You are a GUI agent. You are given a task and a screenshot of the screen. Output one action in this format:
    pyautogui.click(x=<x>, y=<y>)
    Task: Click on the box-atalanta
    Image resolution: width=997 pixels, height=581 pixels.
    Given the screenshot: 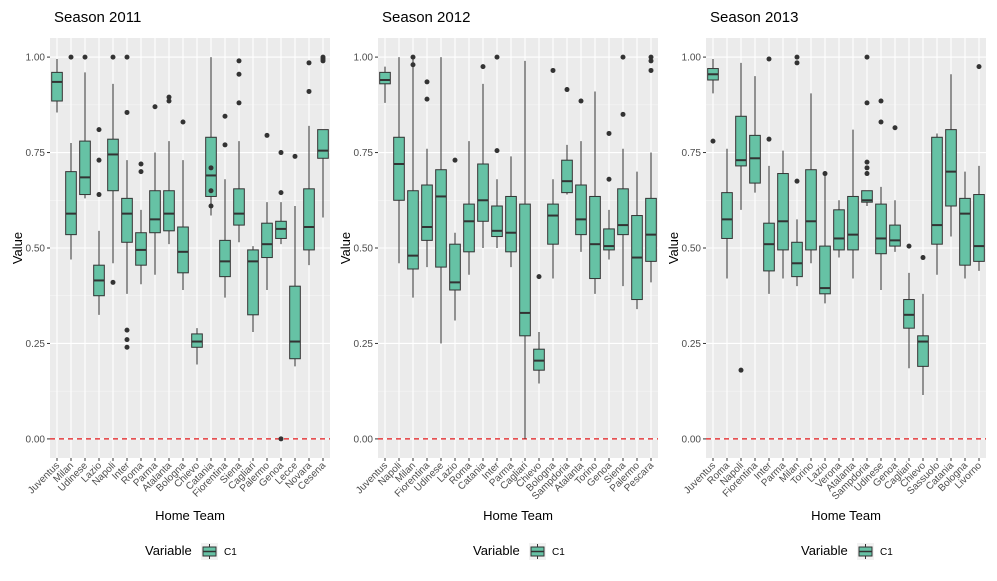 What is the action you would take?
    pyautogui.click(x=853, y=204)
    